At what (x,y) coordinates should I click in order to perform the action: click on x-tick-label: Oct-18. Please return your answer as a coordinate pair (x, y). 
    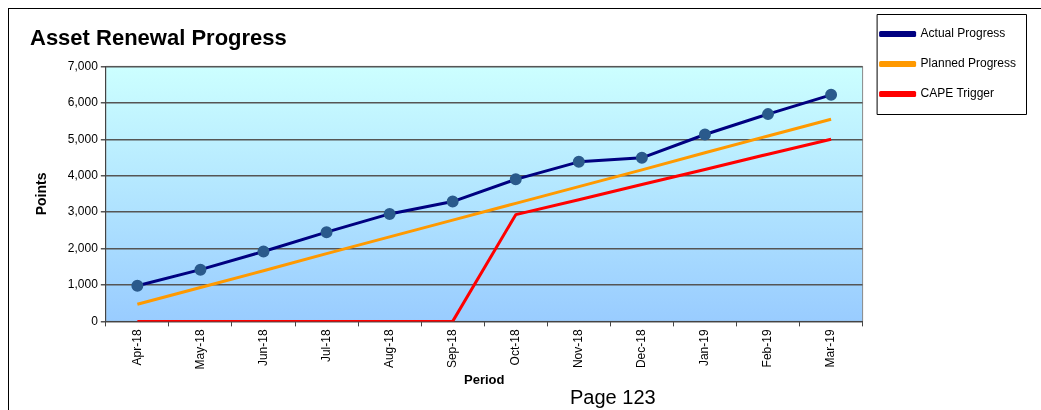
    Looking at the image, I should click on (515, 347).